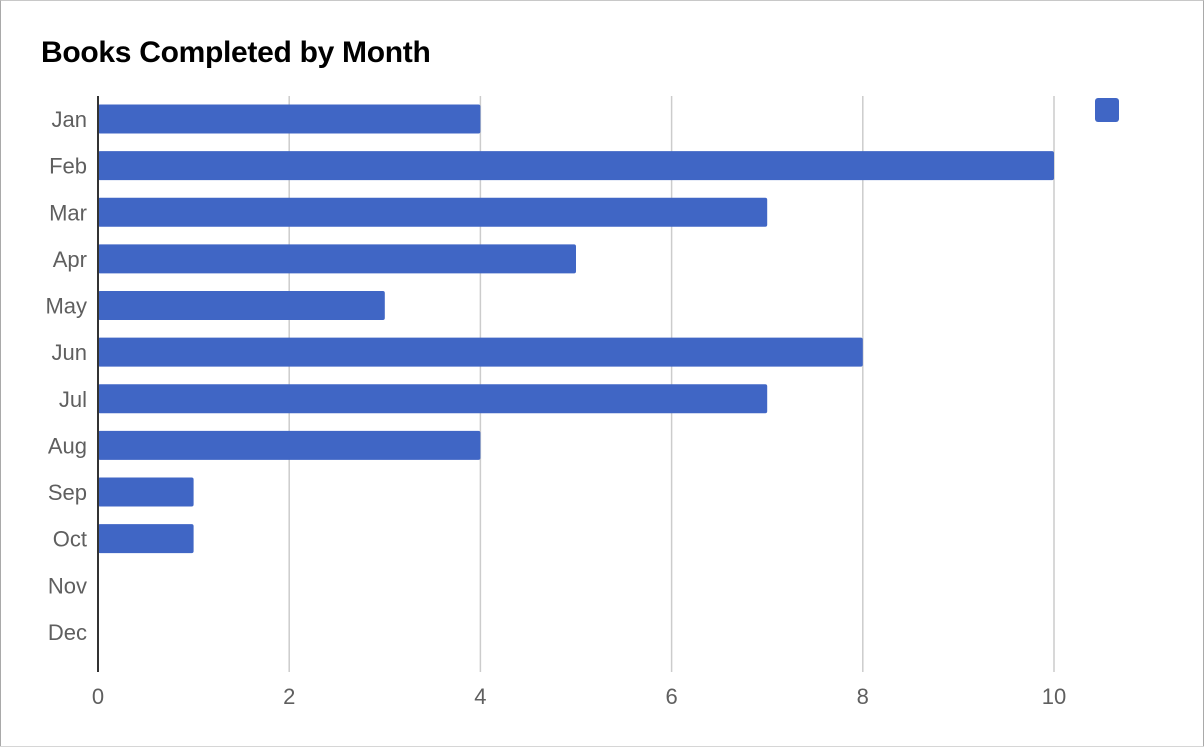 Image resolution: width=1204 pixels, height=753 pixels. What do you see at coordinates (67, 492) in the screenshot?
I see `category-label: Sep` at bounding box center [67, 492].